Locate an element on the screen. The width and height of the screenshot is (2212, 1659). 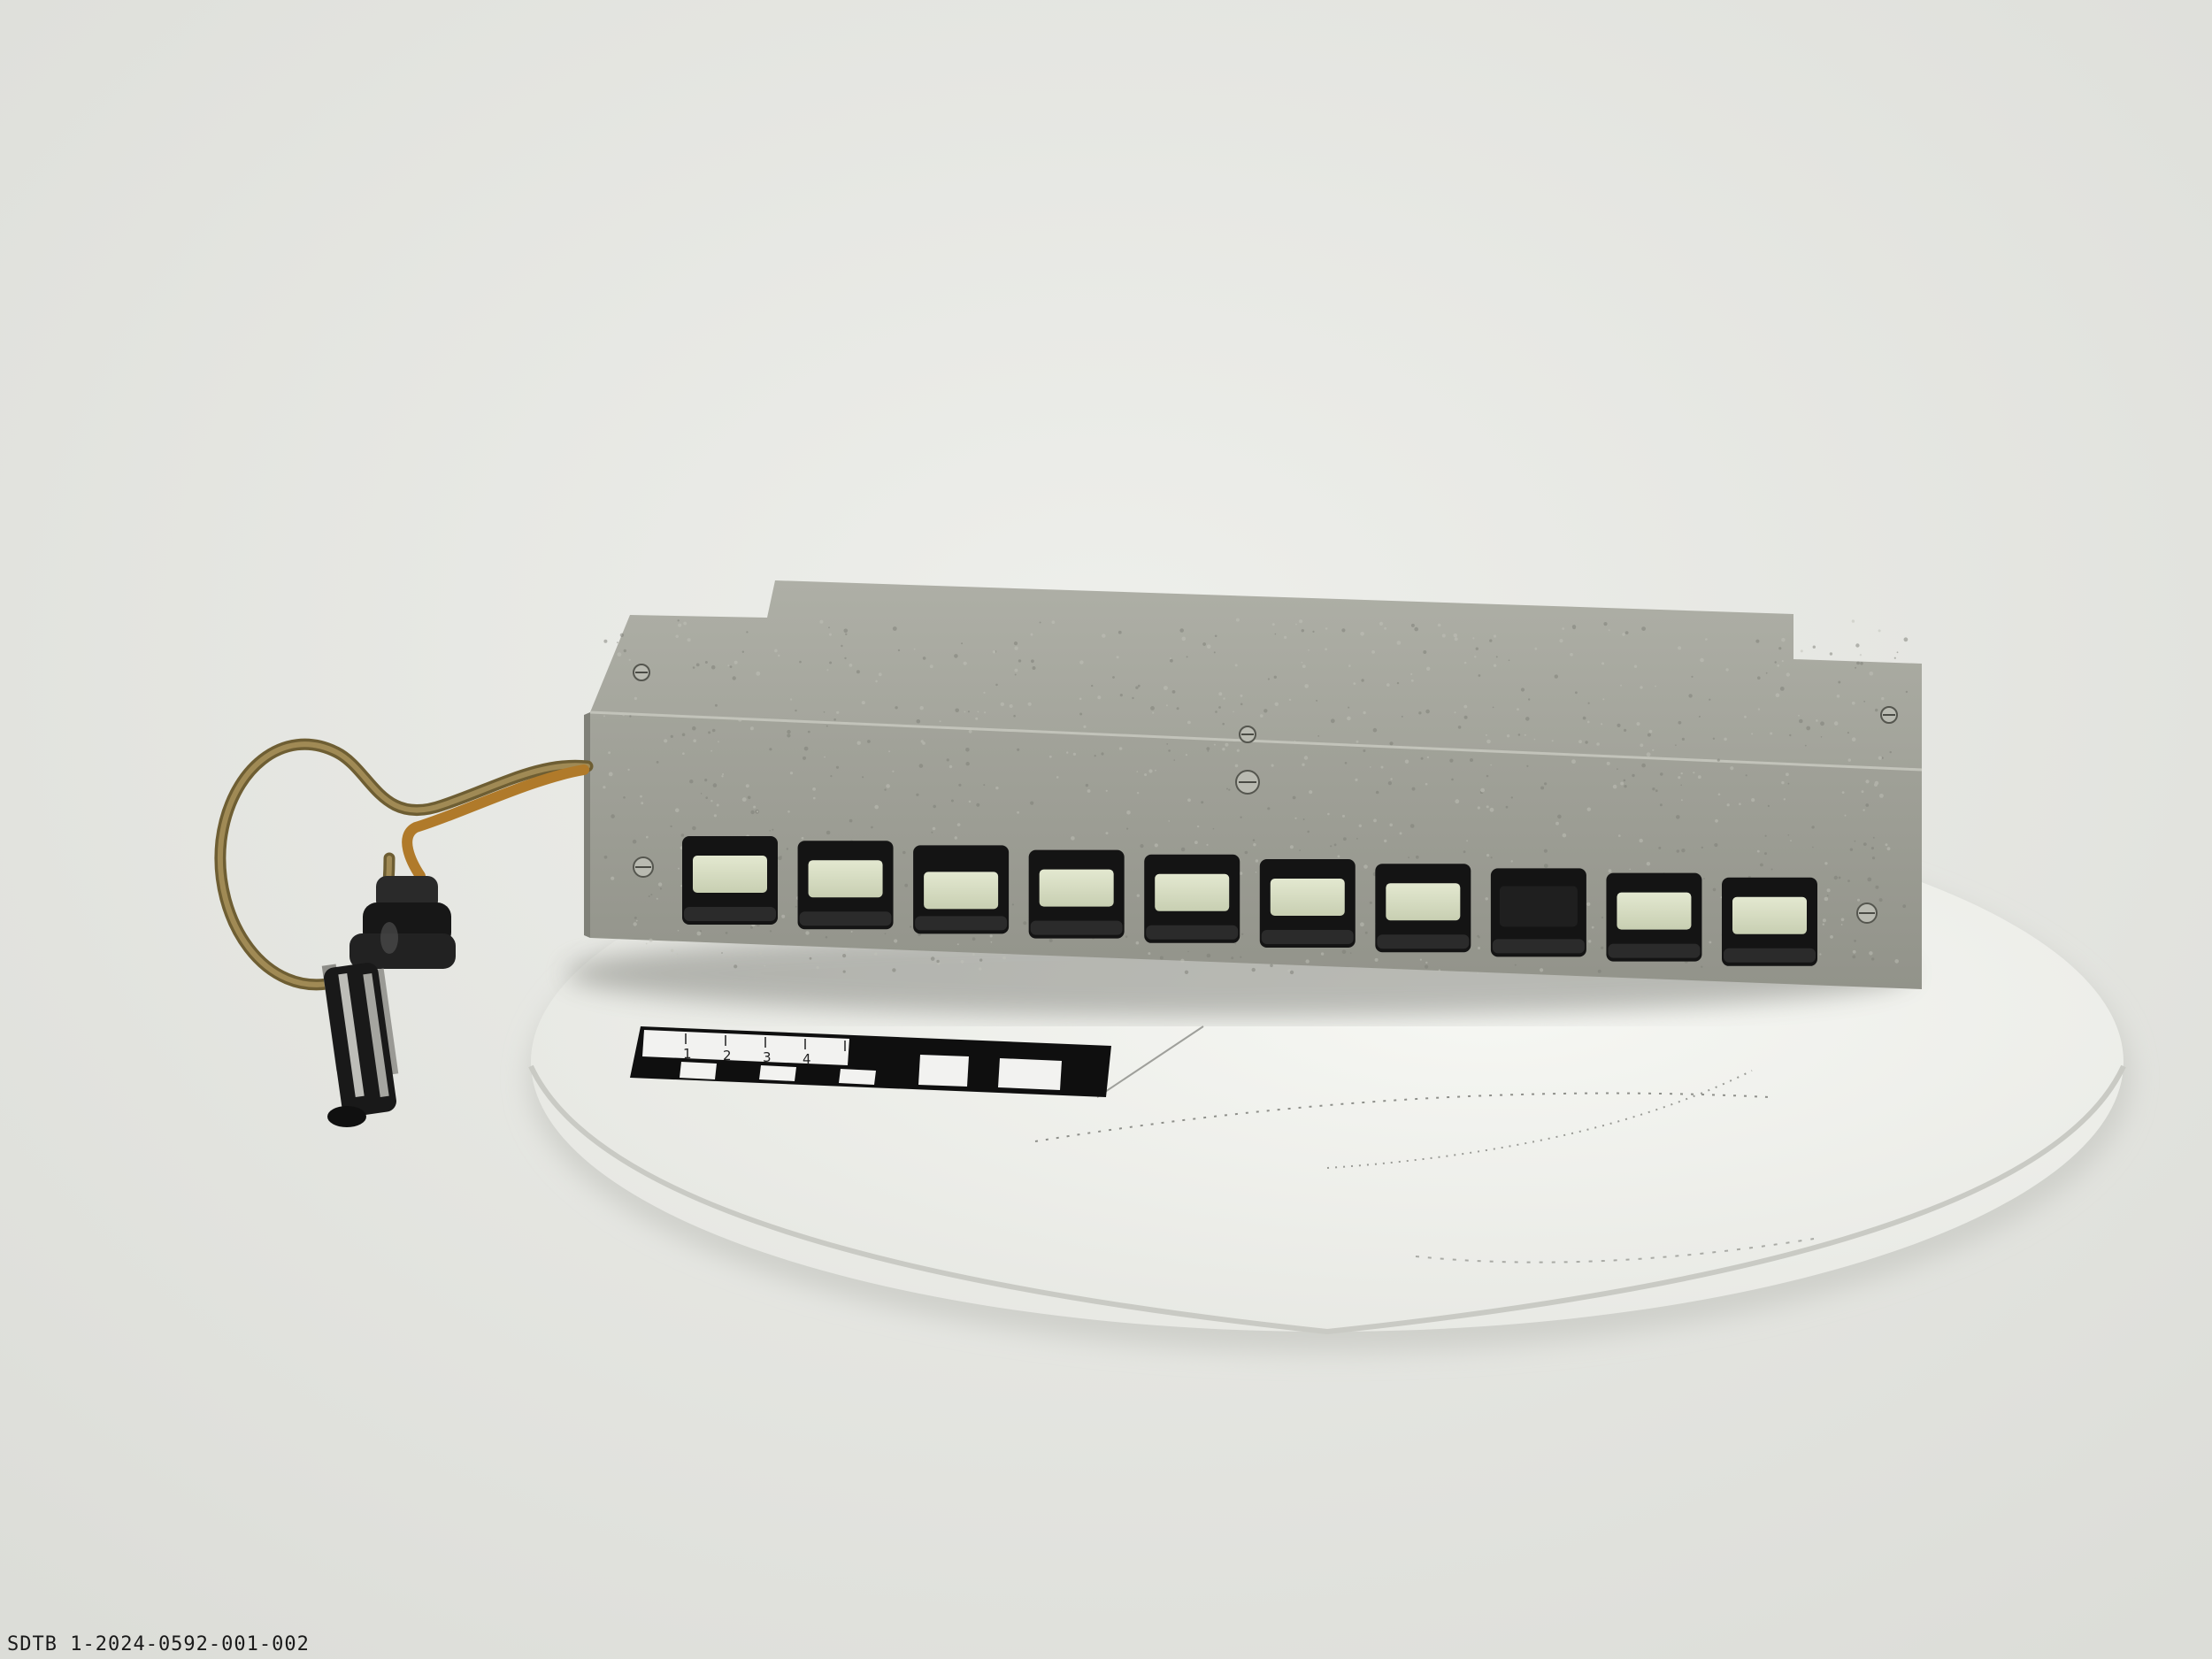
push-button-strip is located at coordinates (1250, 901).